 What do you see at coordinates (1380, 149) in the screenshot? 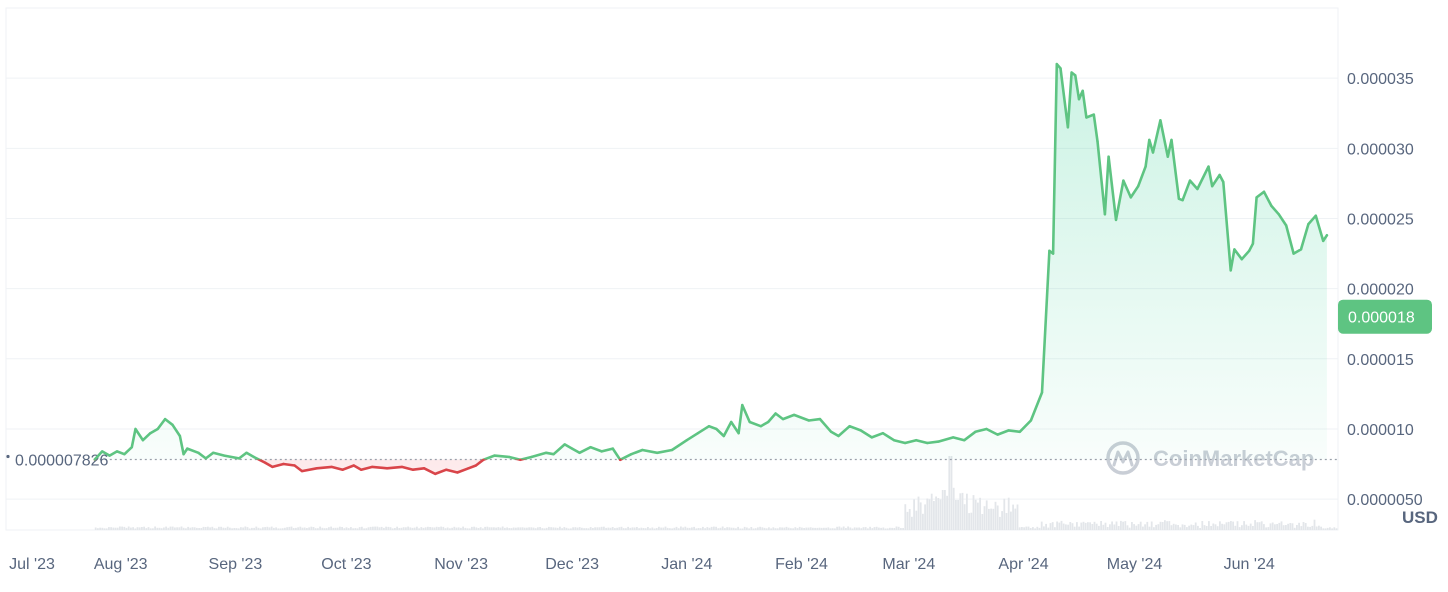
I see `y-tick-label: 0.000030` at bounding box center [1380, 149].